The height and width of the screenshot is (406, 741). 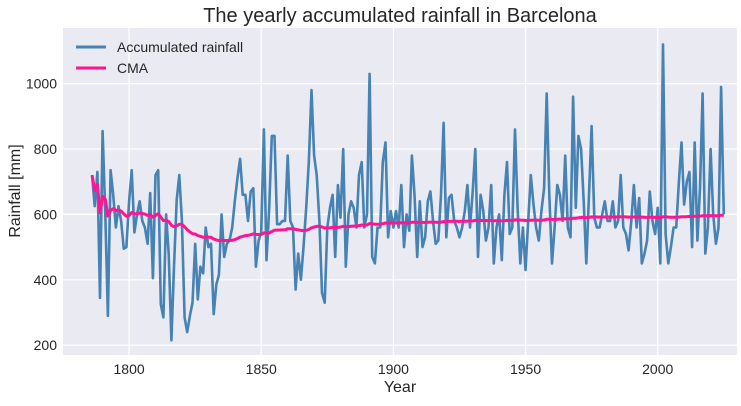 What do you see at coordinates (46, 345) in the screenshot?
I see `y-tick-label: 200` at bounding box center [46, 345].